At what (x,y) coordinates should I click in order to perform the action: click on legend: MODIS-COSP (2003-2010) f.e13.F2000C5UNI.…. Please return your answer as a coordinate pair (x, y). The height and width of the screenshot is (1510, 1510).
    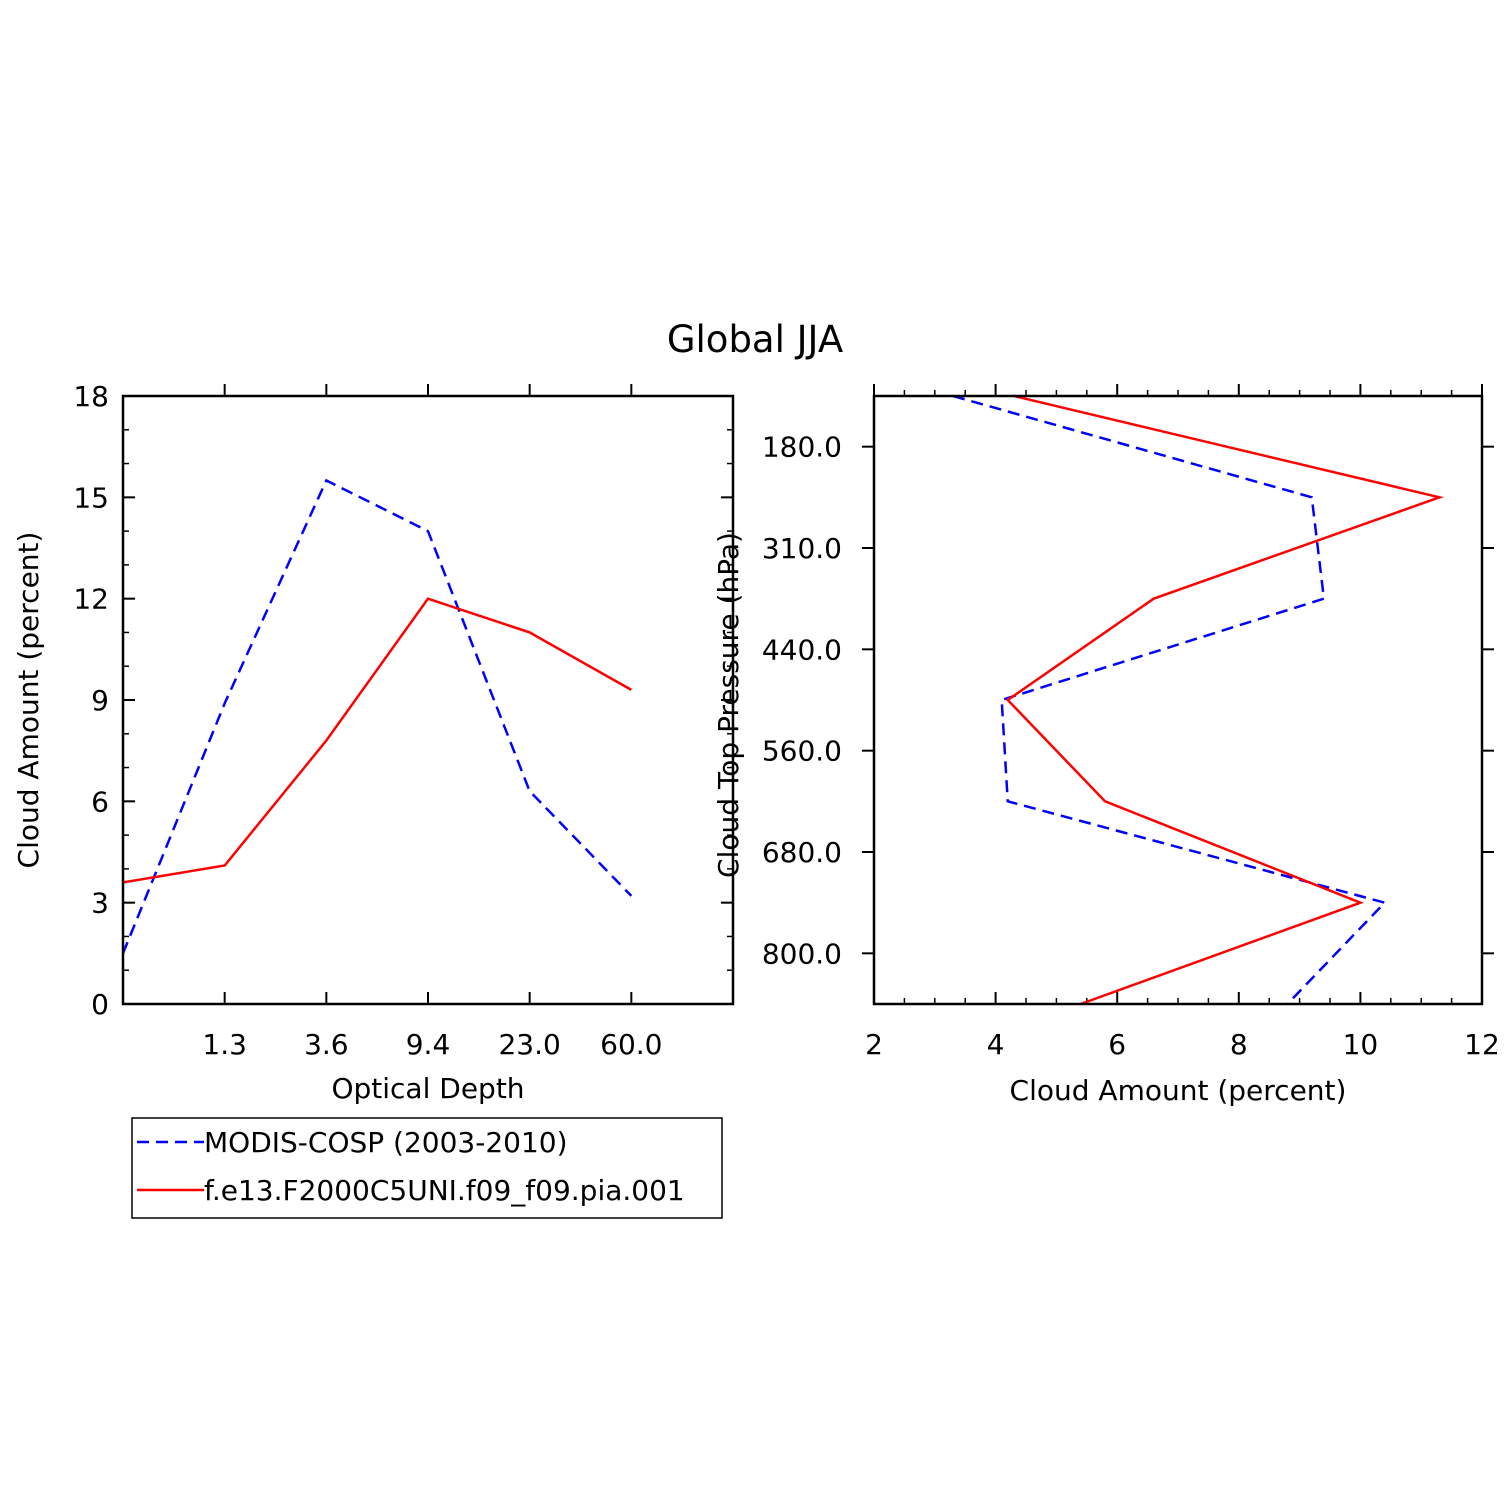
    Looking at the image, I should click on (427, 1168).